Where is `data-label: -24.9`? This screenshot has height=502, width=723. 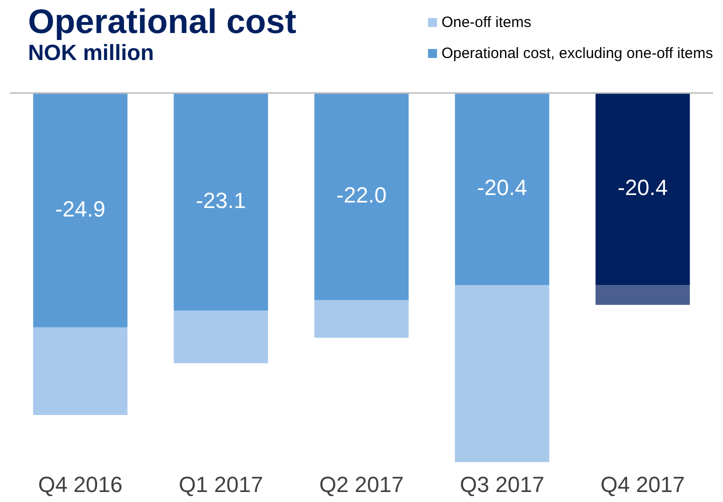 data-label: -24.9 is located at coordinates (80, 209).